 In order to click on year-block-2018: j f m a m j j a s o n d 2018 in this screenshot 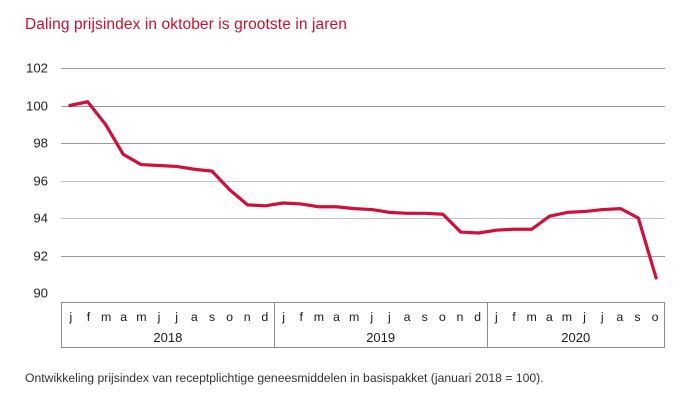, I will do `click(168, 325)`.